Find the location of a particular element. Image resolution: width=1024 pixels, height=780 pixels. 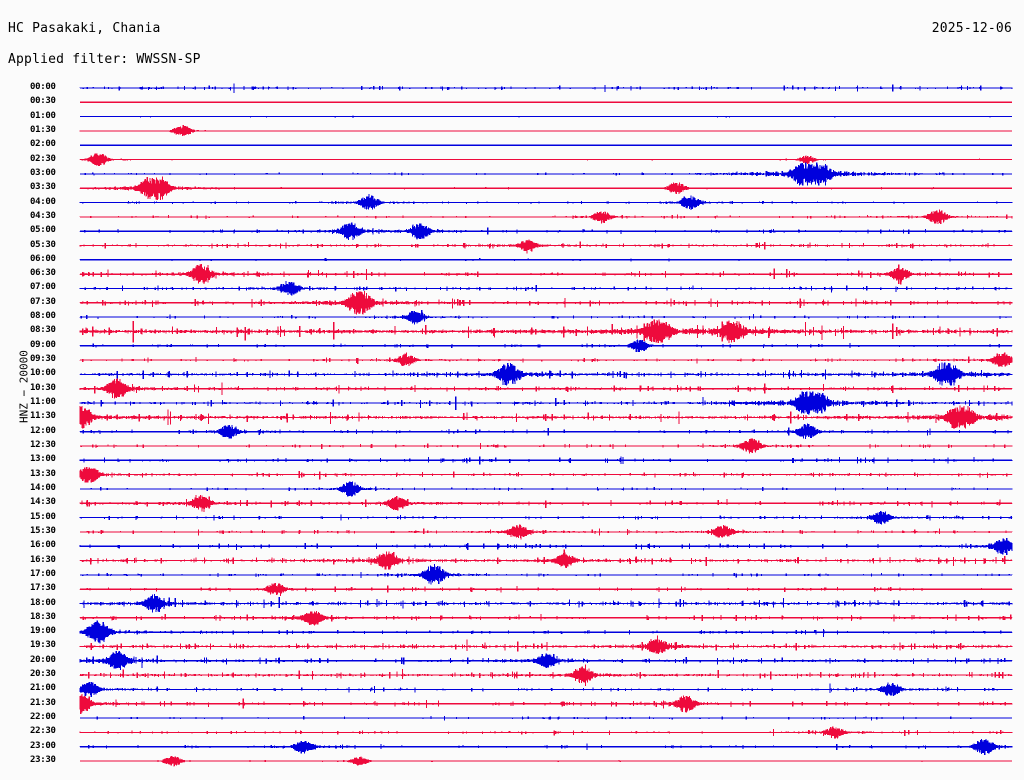

time-label: 16:00 is located at coordinates (43, 545).